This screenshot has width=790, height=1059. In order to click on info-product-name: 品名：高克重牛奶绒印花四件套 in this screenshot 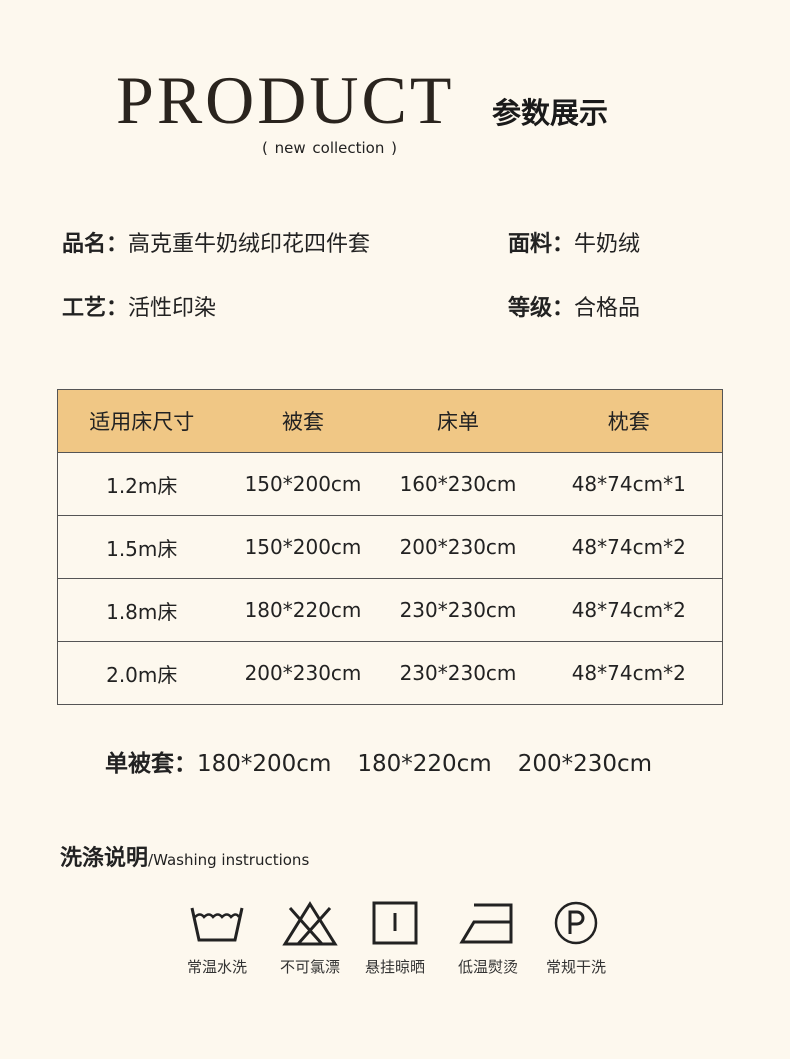, I will do `click(216, 244)`.